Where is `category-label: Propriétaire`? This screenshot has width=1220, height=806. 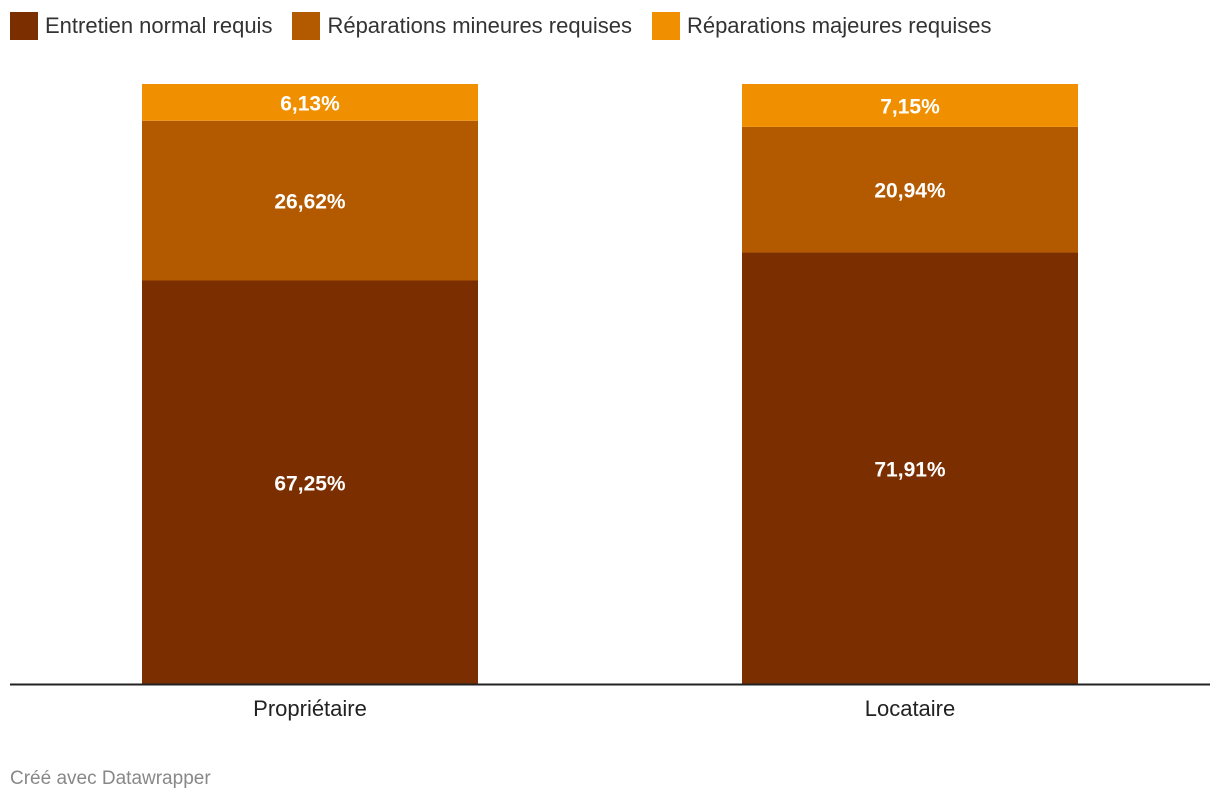
category-label: Propriétaire is located at coordinates (310, 708).